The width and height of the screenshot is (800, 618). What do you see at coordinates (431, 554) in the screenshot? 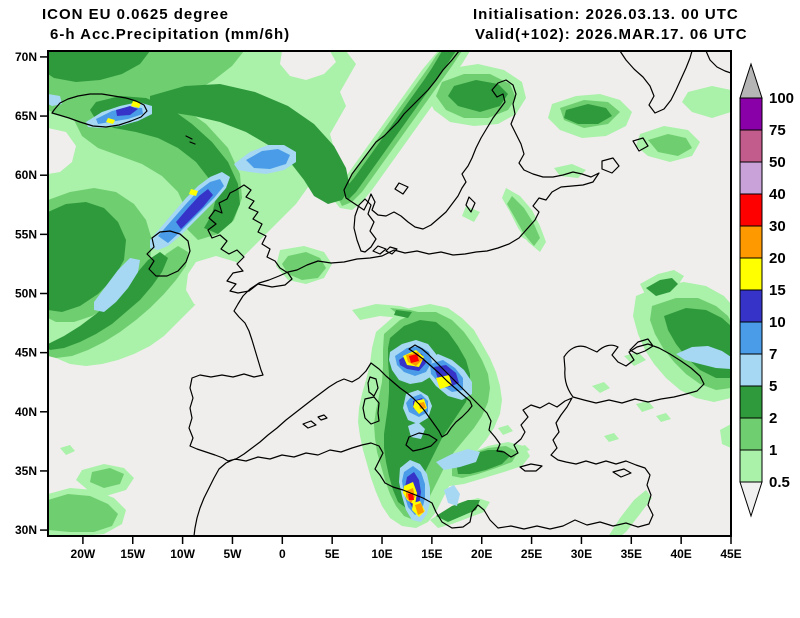
I see `lon-tick-label: 15E` at bounding box center [431, 554].